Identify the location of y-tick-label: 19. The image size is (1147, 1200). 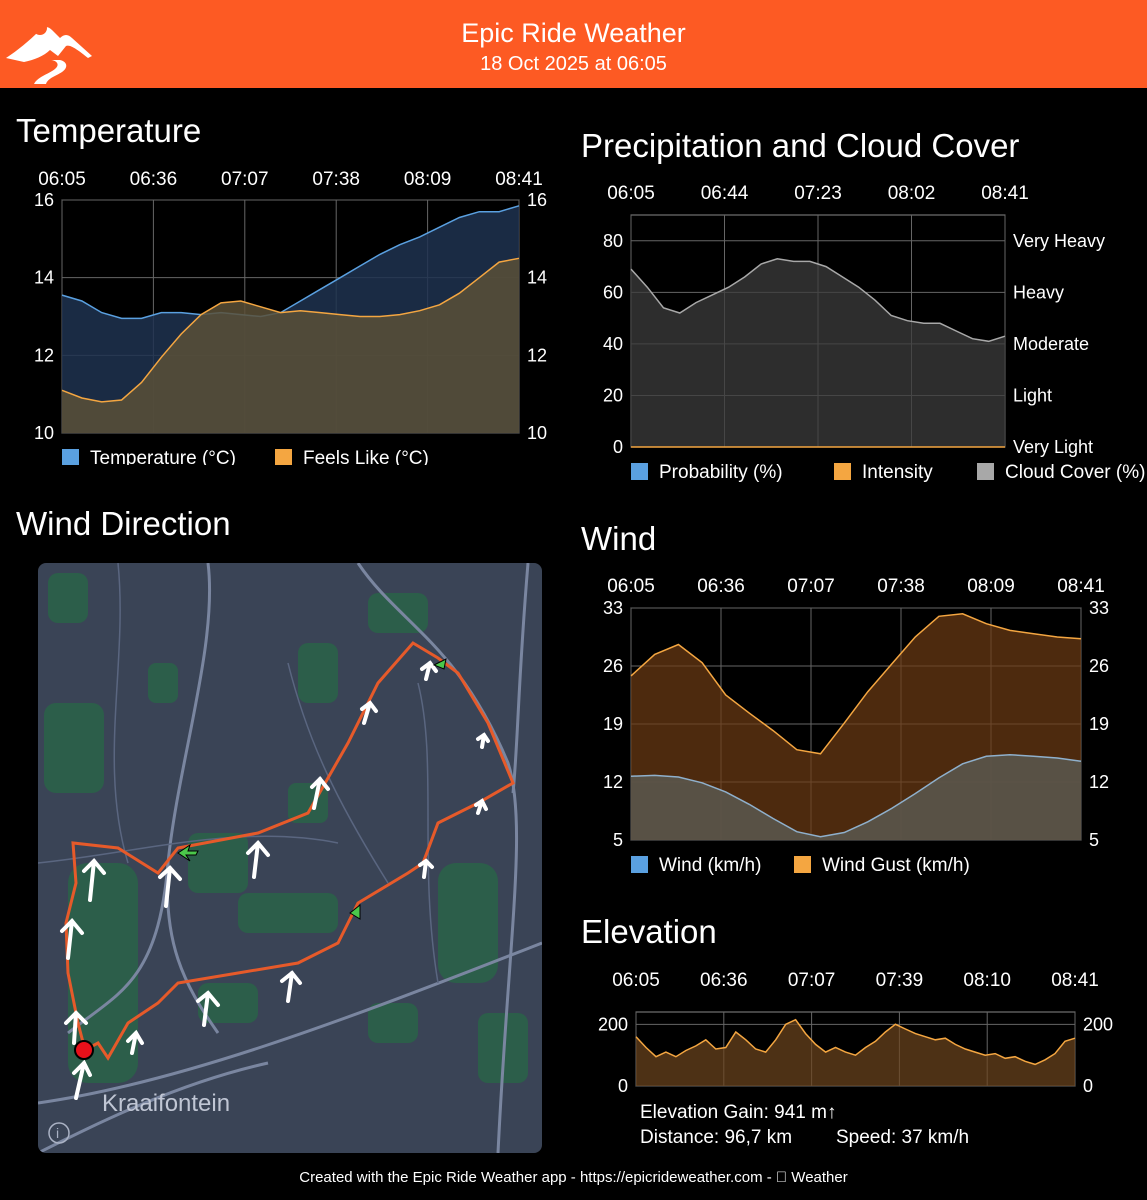
(613, 724).